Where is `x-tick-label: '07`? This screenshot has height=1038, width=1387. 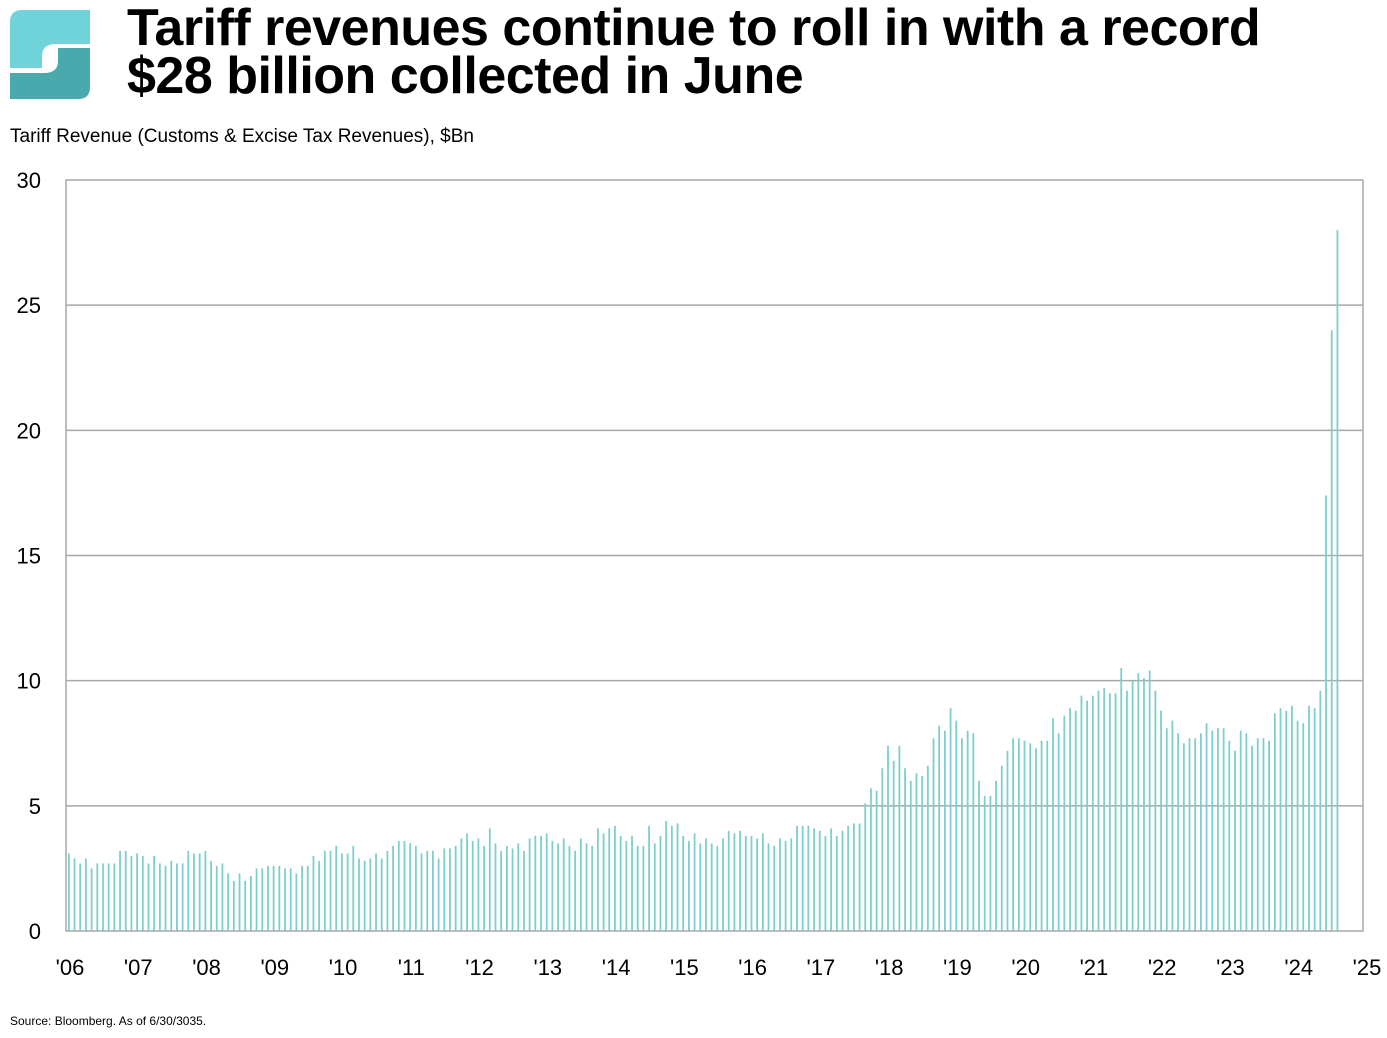
x-tick-label: '07 is located at coordinates (138, 967).